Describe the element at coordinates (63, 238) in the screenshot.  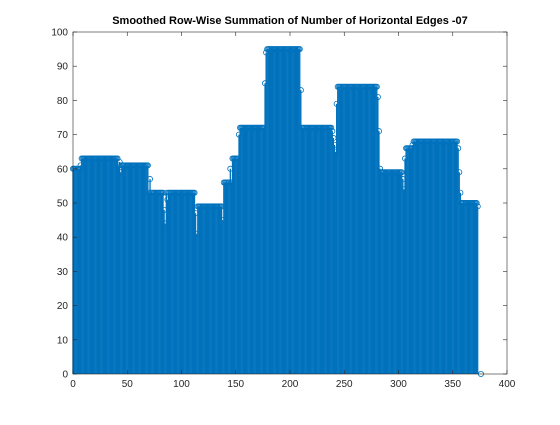
I see `y-tick-label: 40` at that location.